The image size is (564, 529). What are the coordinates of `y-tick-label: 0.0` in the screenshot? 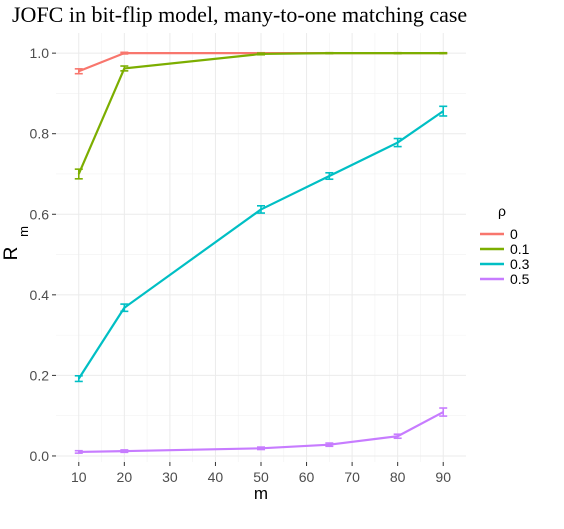 It's located at (40, 456).